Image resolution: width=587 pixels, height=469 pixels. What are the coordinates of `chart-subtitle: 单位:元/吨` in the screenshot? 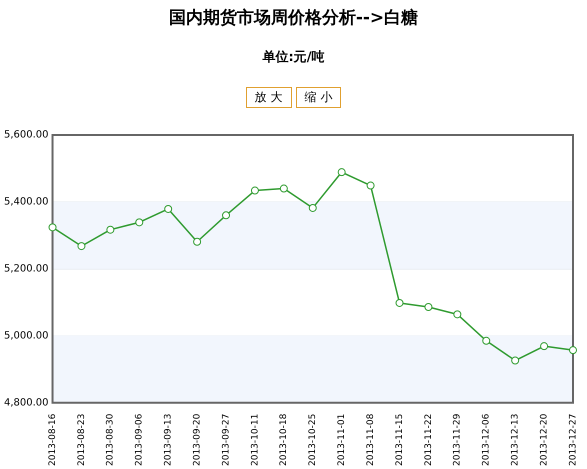 It's located at (294, 57).